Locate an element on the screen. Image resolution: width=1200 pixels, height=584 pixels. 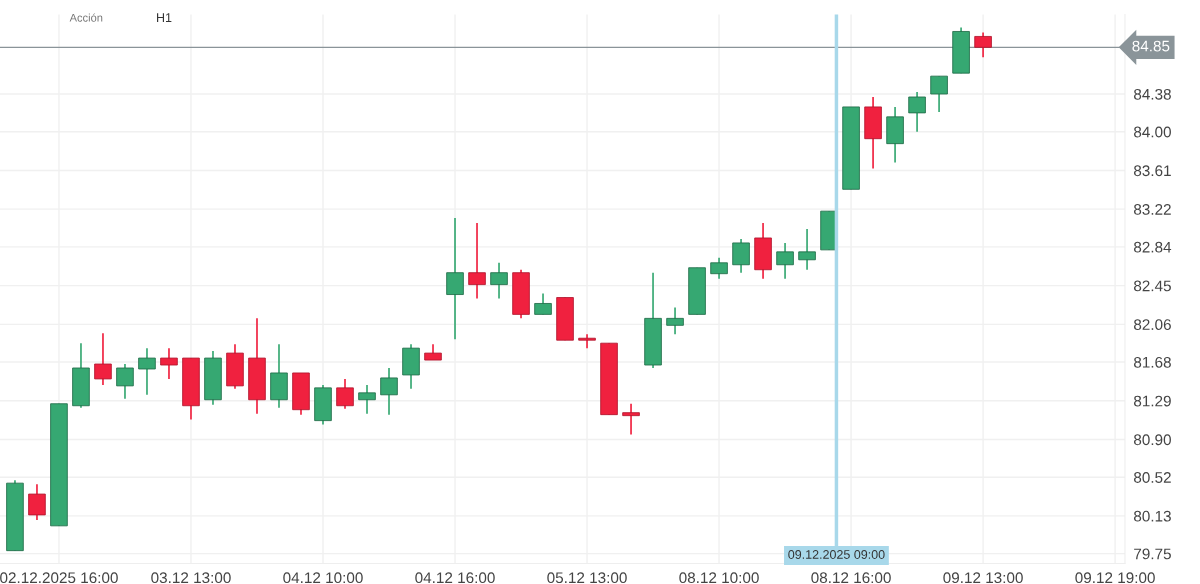
y-tick-label: 81.29 is located at coordinates (1152, 401).